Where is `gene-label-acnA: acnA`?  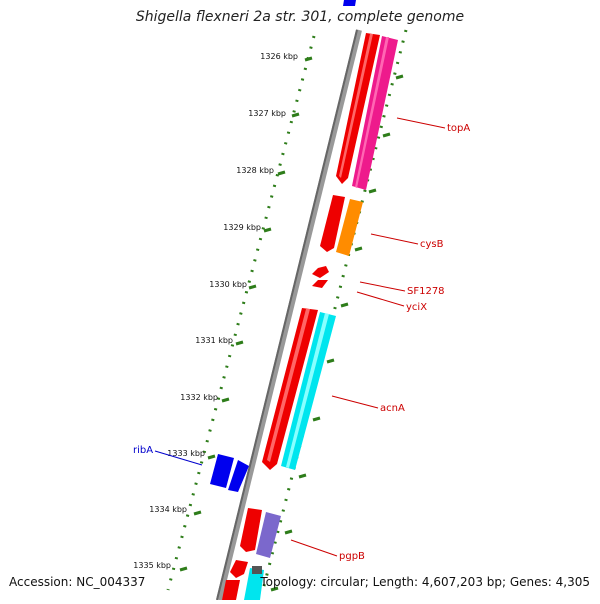 gene-label-acnA: acnA is located at coordinates (392, 408).